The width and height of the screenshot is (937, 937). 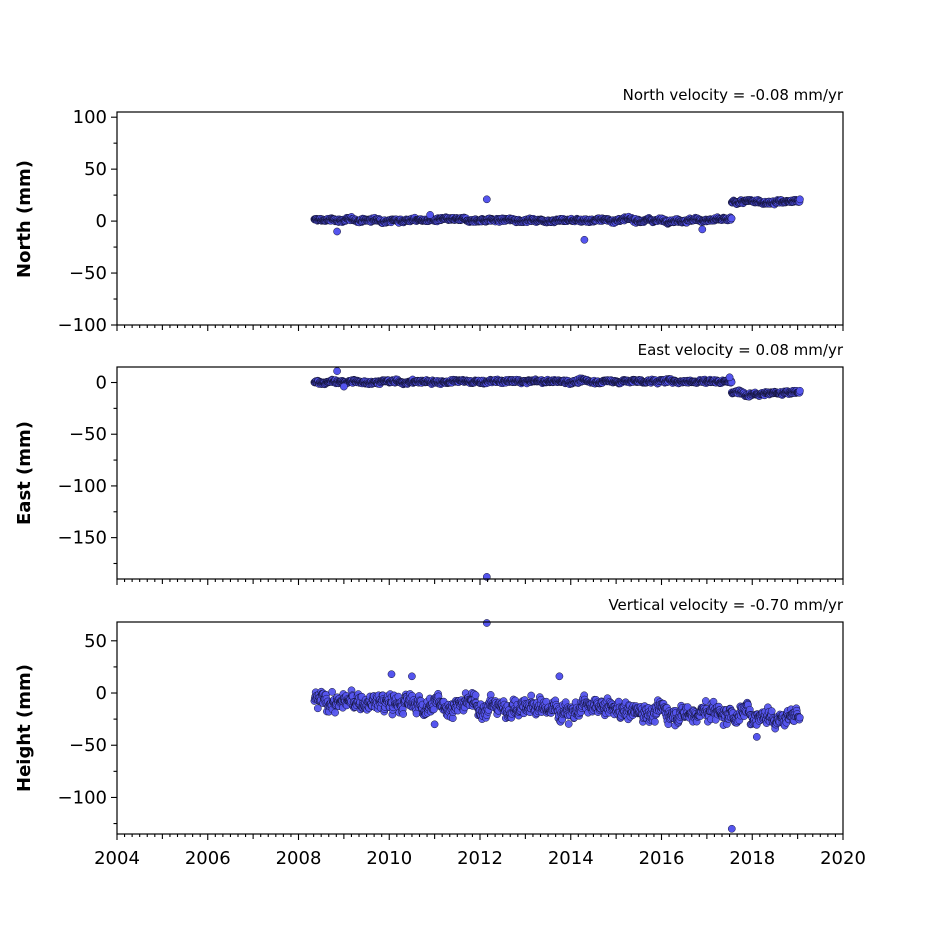 What do you see at coordinates (571, 858) in the screenshot?
I see `height-x-tick-label: 2014` at bounding box center [571, 858].